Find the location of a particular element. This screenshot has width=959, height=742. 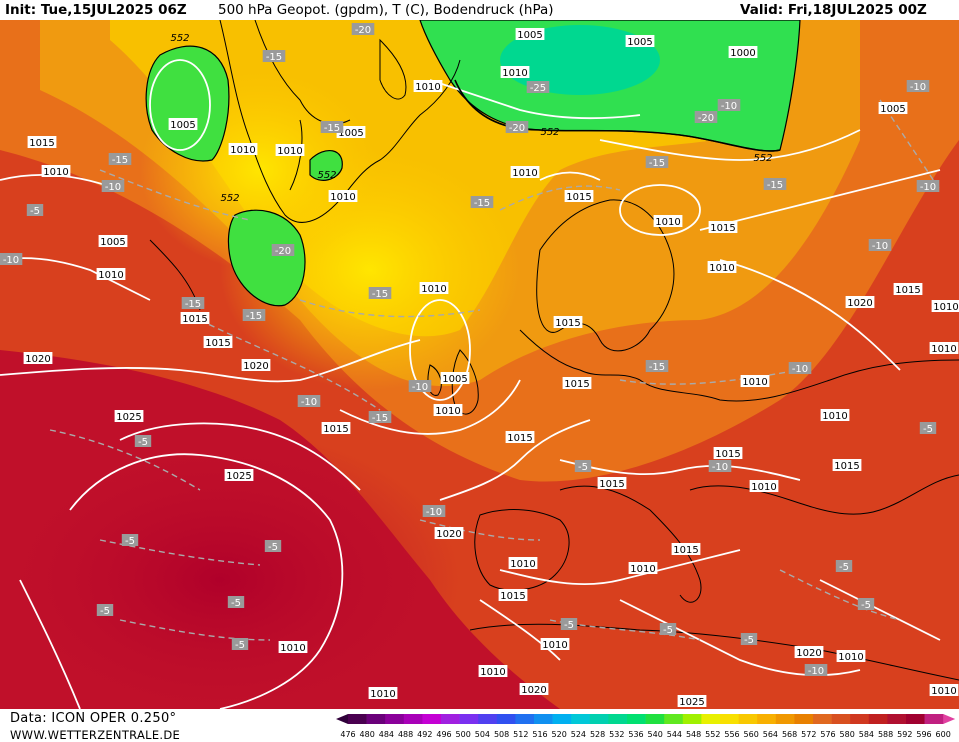

pressure-label: 1020 is located at coordinates (37, 359).